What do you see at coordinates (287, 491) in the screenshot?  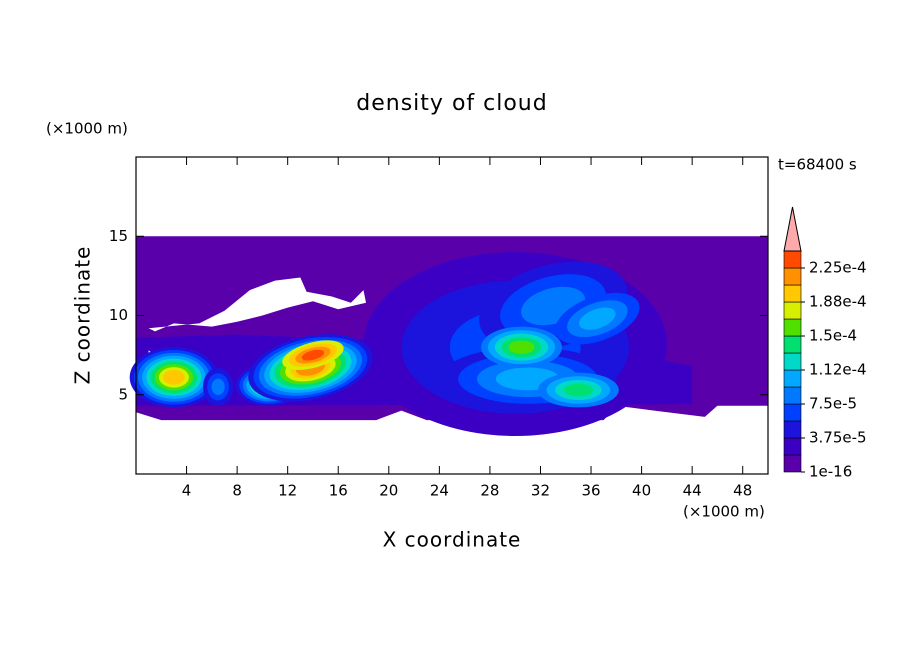 I see `x-tick-label: 12` at bounding box center [287, 491].